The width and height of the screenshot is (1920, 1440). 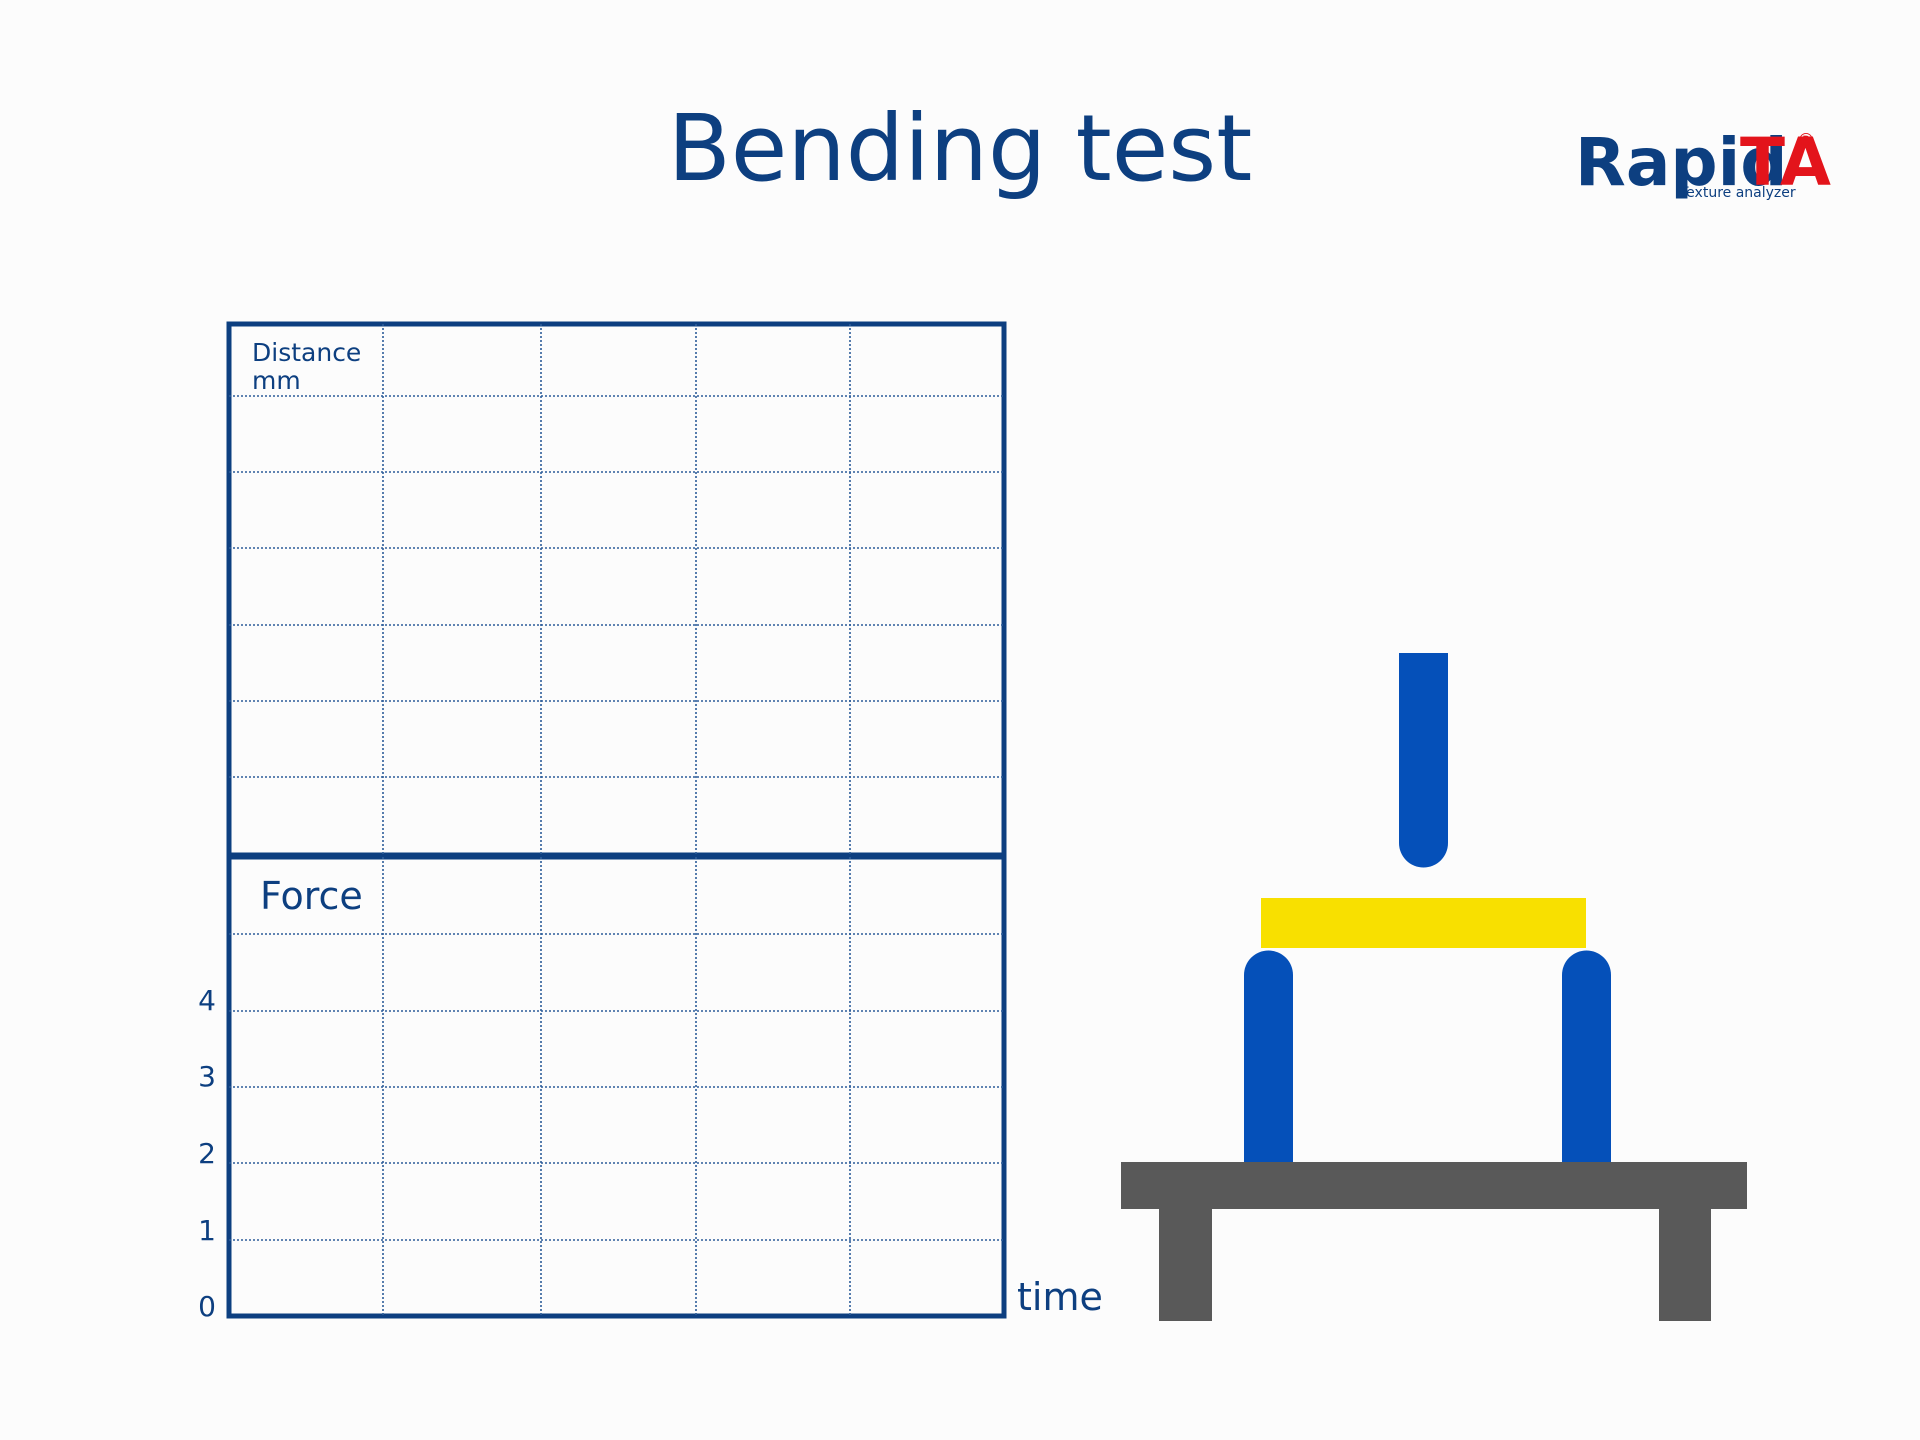 I want to click on force-tick-label: 2, so click(x=207, y=1153).